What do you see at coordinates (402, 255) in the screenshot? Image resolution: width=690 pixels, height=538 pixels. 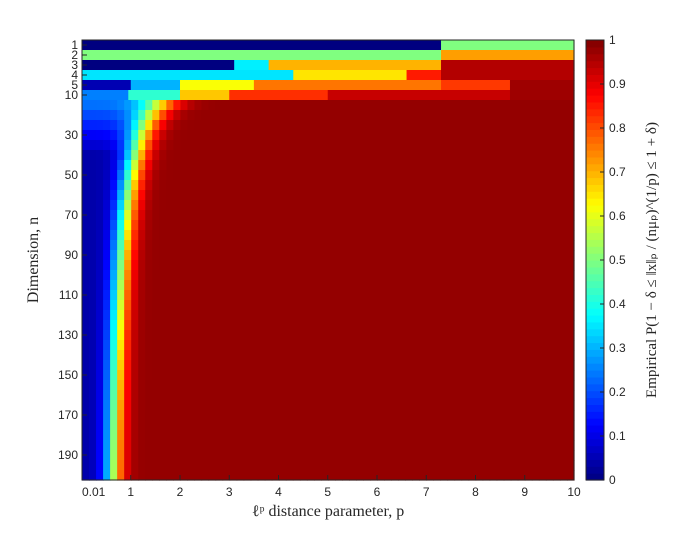 I see `heatmap-cell-n90-c45` at bounding box center [402, 255].